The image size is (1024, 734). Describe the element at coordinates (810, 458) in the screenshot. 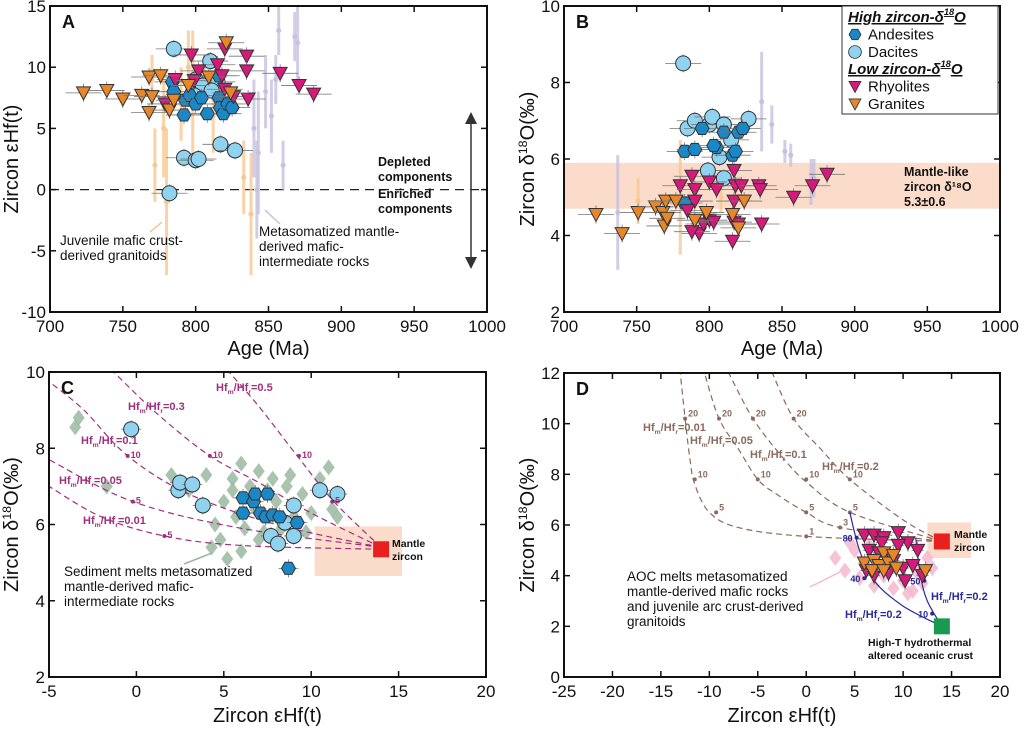

I see `mixing-curve` at that location.